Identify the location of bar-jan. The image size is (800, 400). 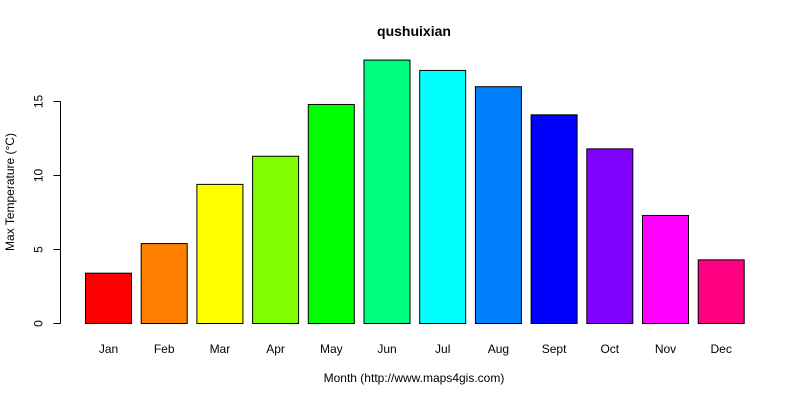
(108, 298).